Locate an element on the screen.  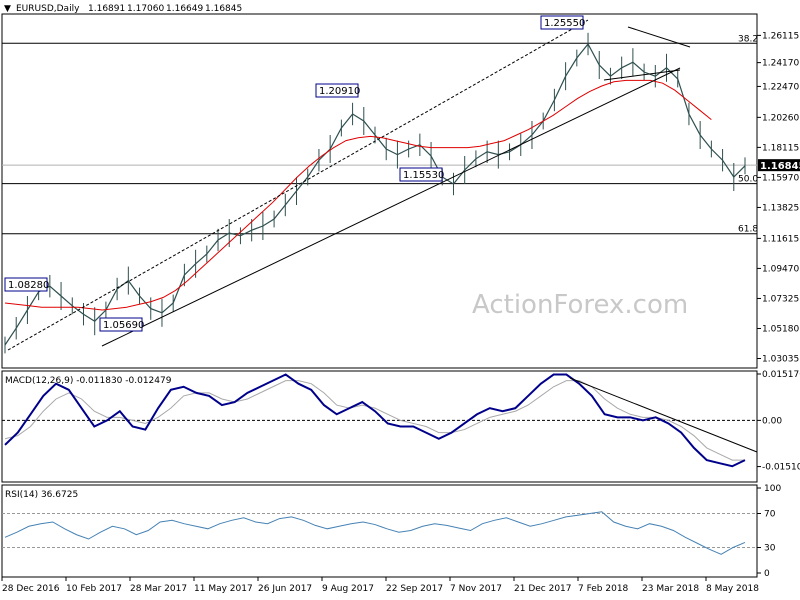
current-price-label: 1.16845 is located at coordinates (780, 166).